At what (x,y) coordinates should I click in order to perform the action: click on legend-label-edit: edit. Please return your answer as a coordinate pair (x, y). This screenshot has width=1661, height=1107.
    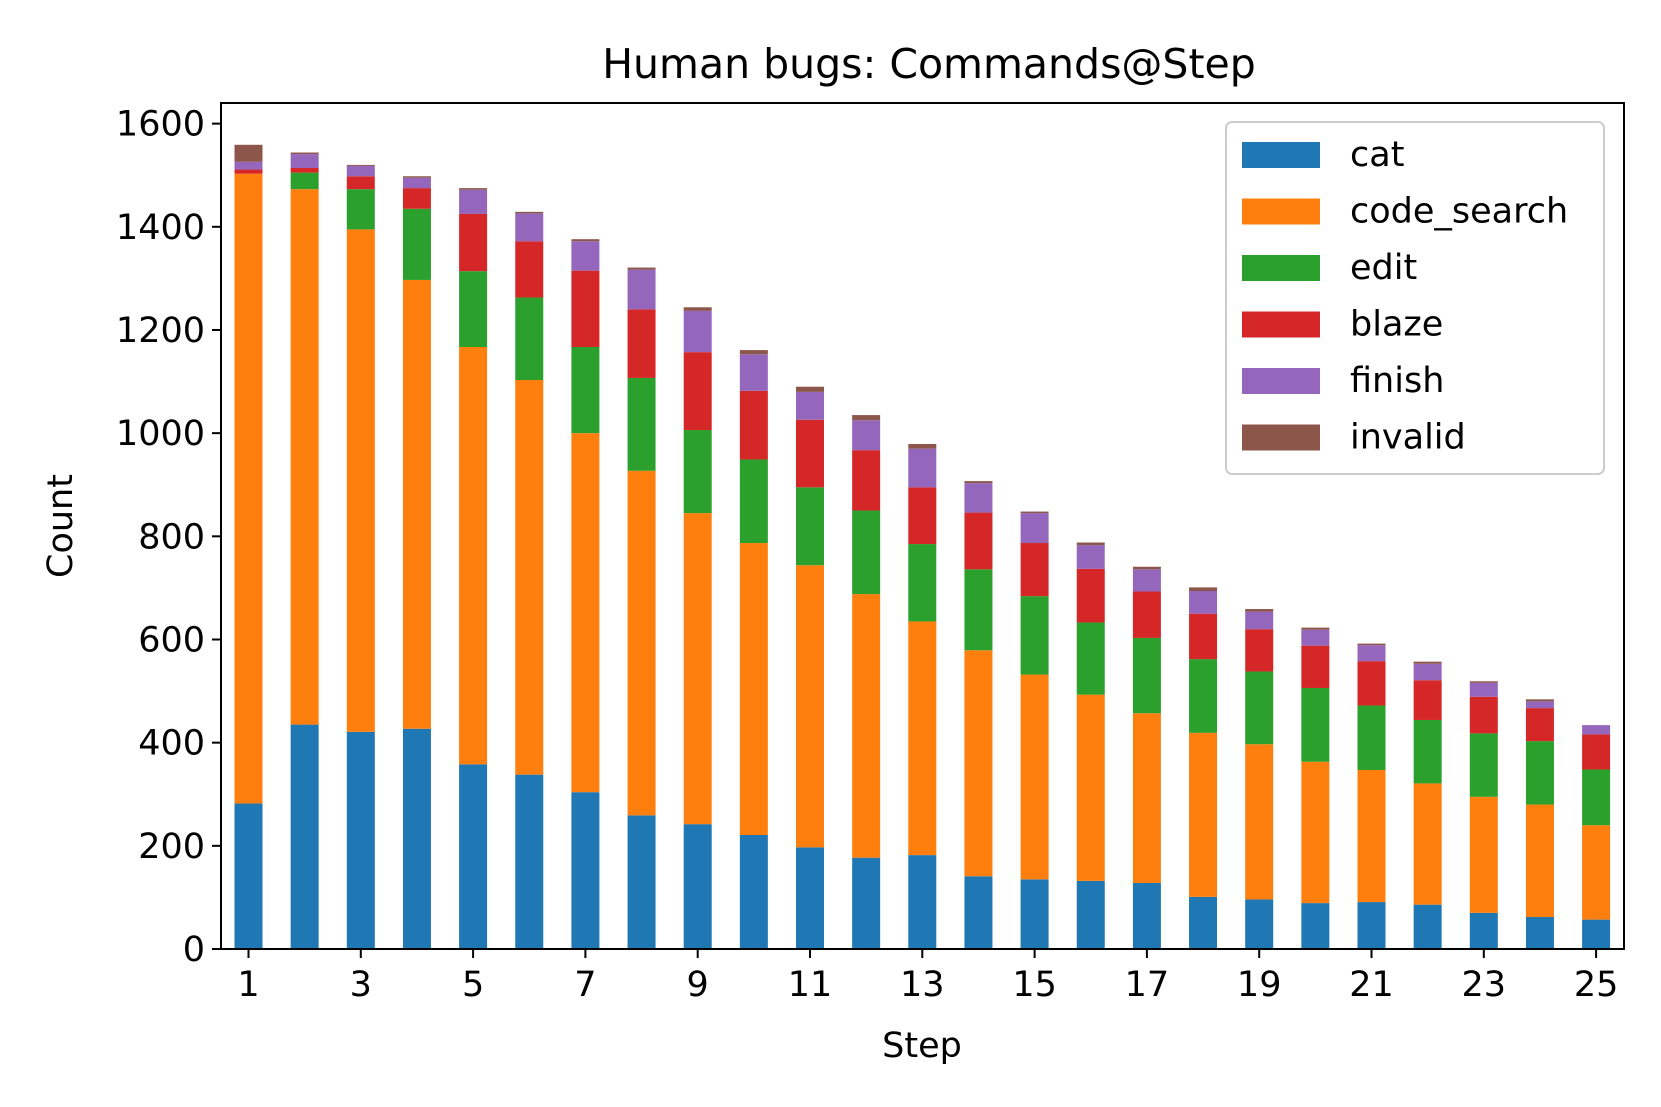
    Looking at the image, I should click on (1383, 268).